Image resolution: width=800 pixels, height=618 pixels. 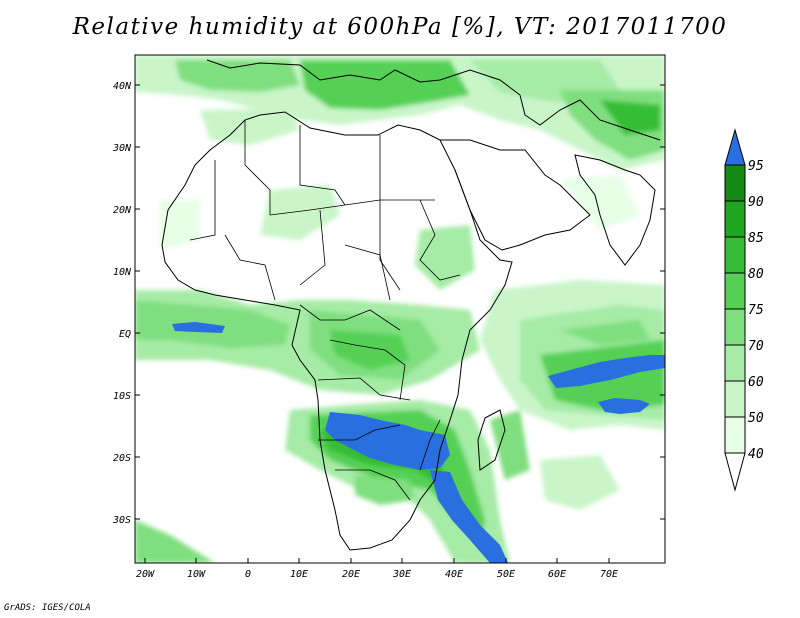 What do you see at coordinates (196, 574) in the screenshot?
I see `lon-label: 10W` at bounding box center [196, 574].